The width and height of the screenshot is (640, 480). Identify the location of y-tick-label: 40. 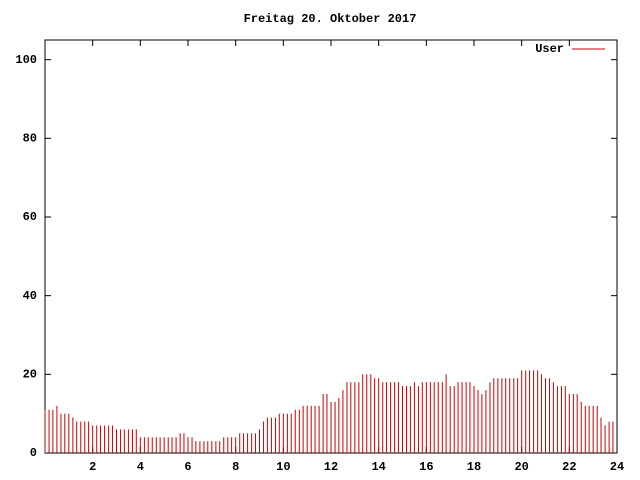
(30, 296).